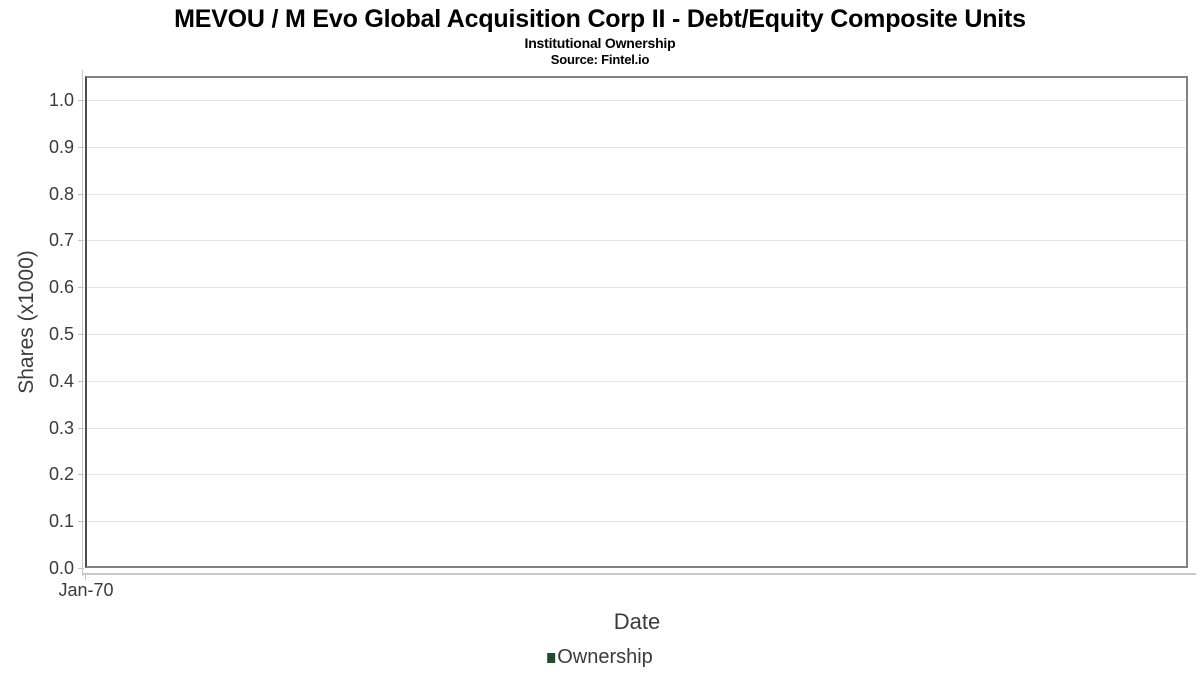 The height and width of the screenshot is (675, 1200). I want to click on chart-subtitle: Institutional Ownership, so click(600, 43).